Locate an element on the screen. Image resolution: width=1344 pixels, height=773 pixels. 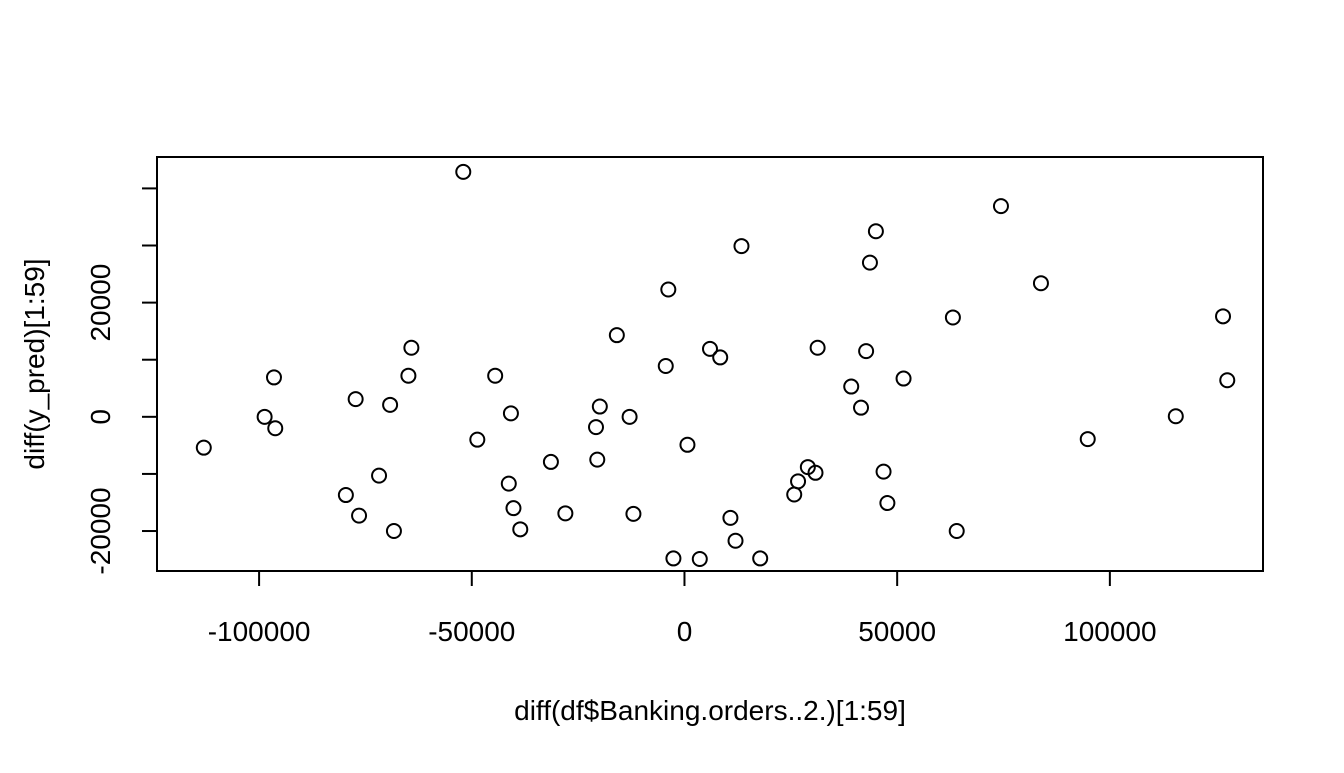
y-tick-label: 20000 is located at coordinates (100, 303).